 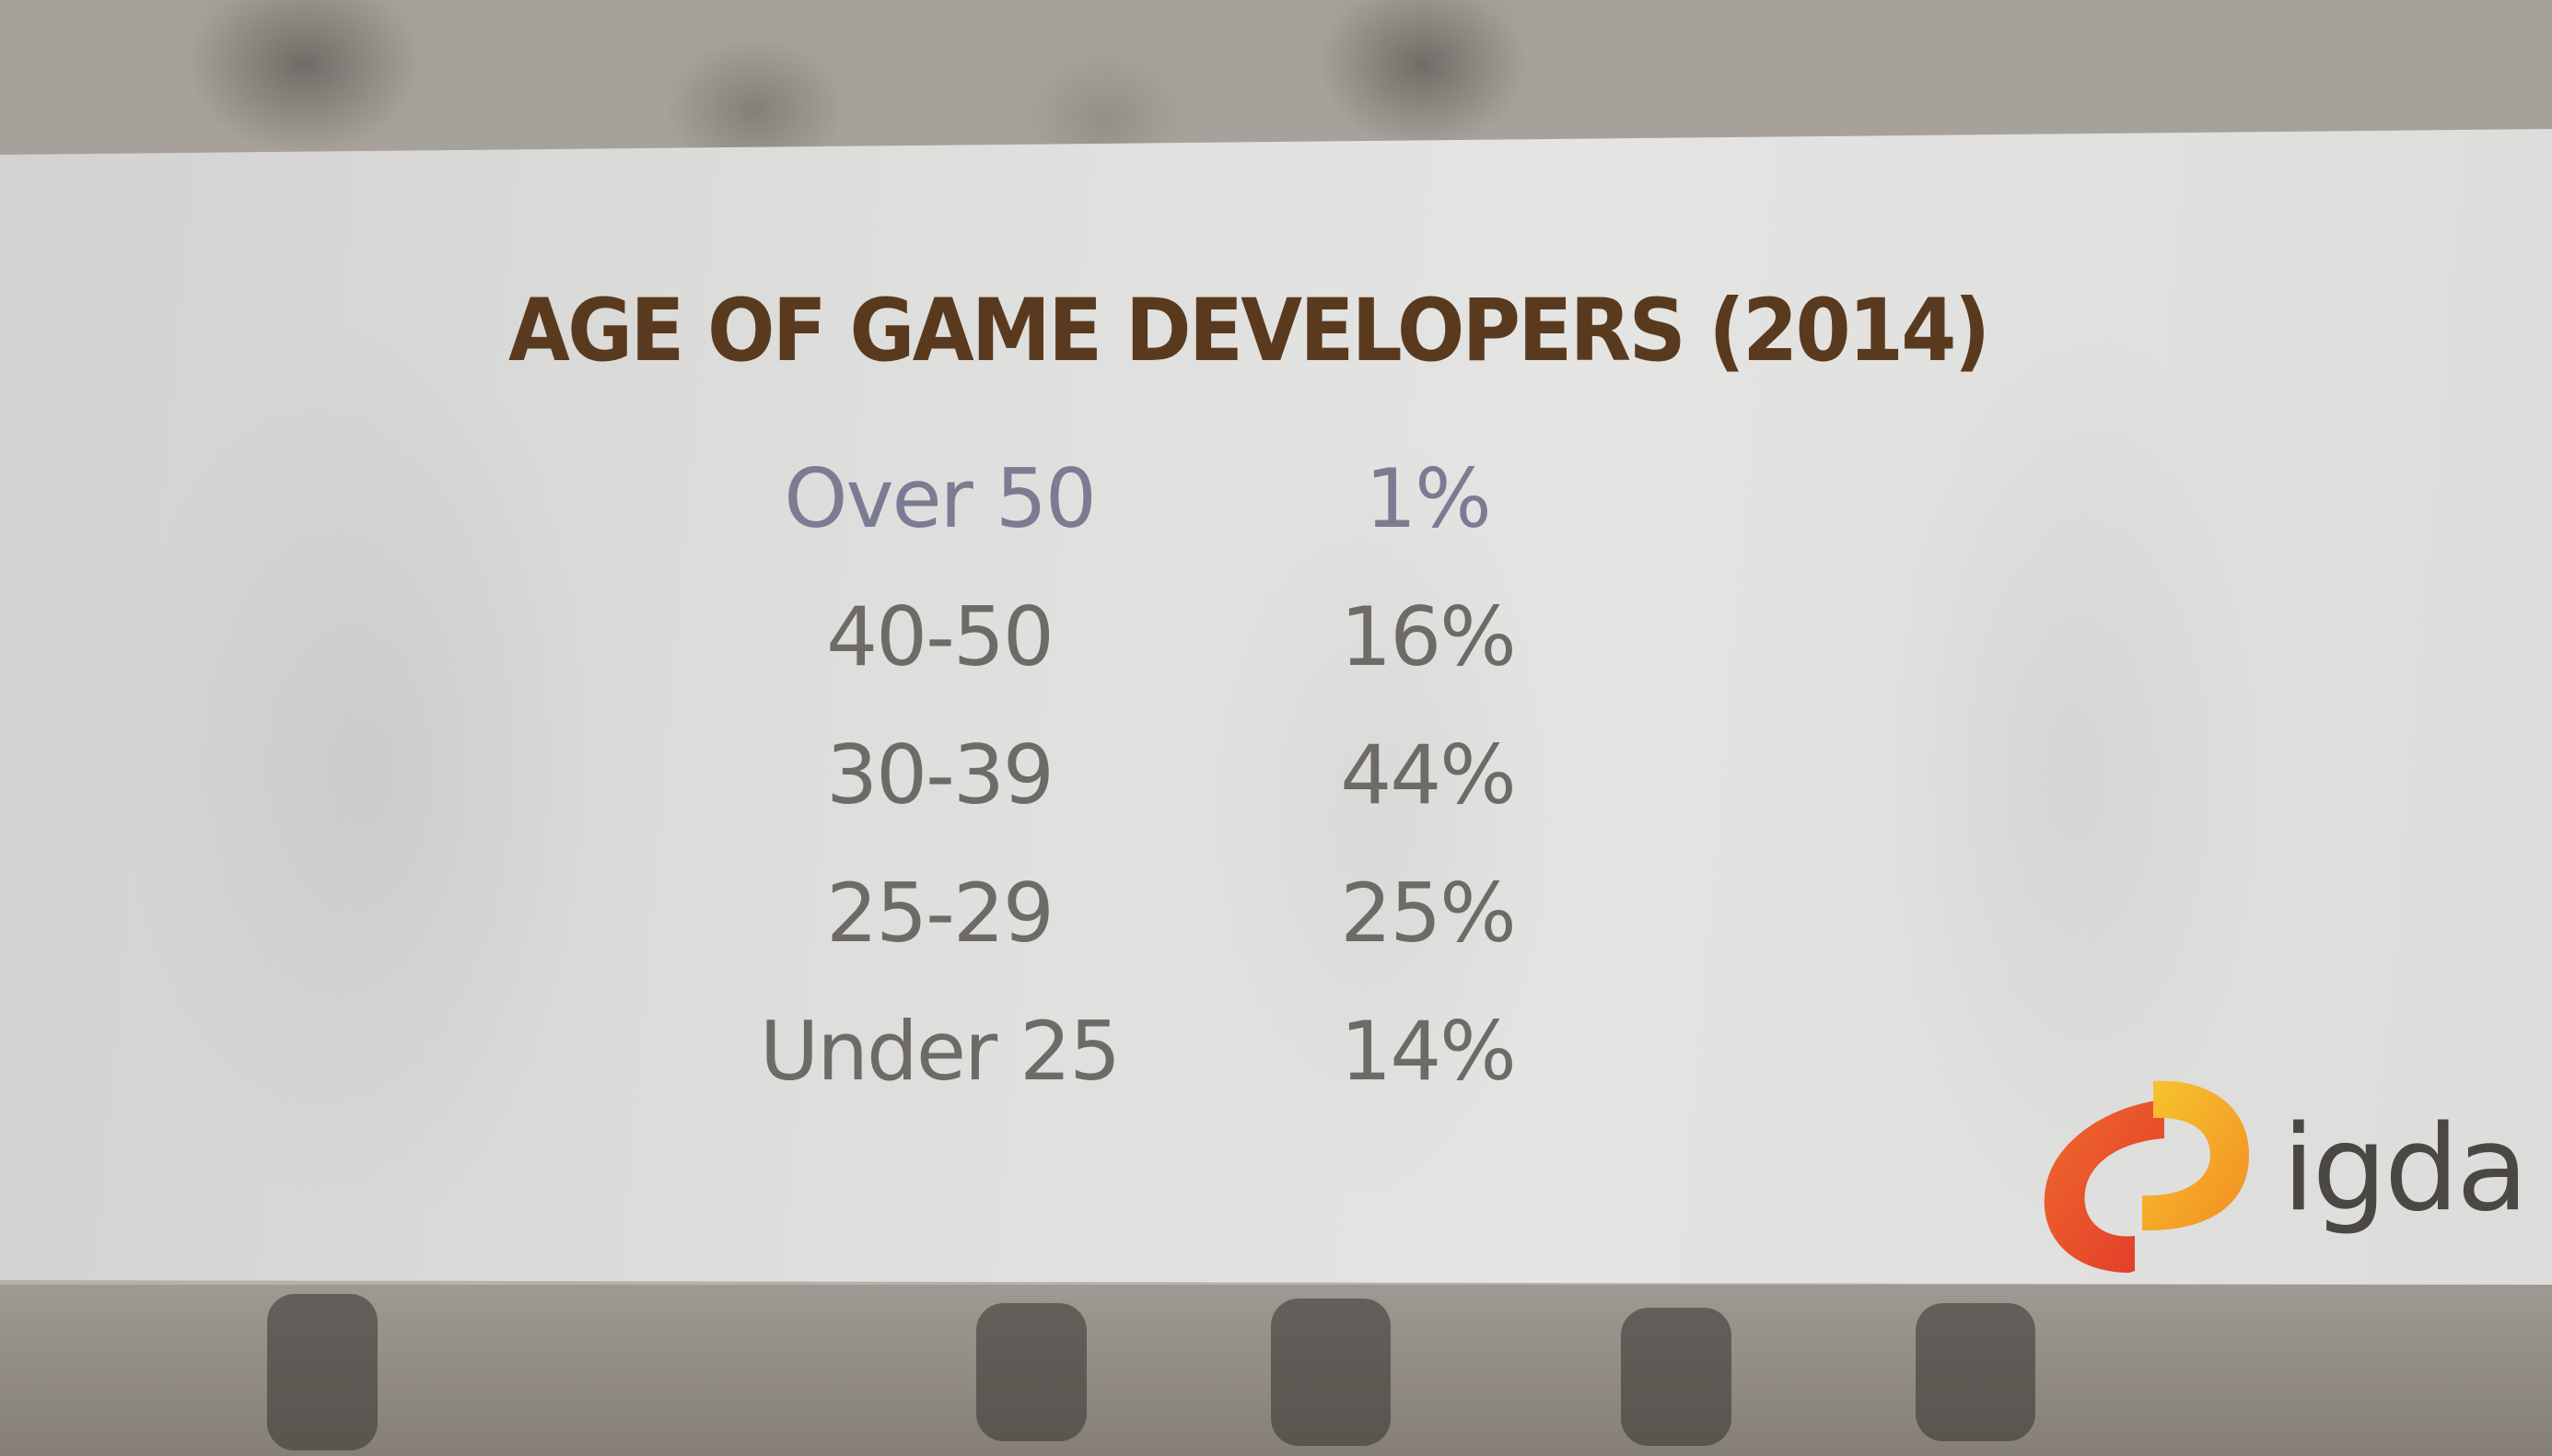 I want to click on percentage-value: 14%, so click(x=1429, y=1051).